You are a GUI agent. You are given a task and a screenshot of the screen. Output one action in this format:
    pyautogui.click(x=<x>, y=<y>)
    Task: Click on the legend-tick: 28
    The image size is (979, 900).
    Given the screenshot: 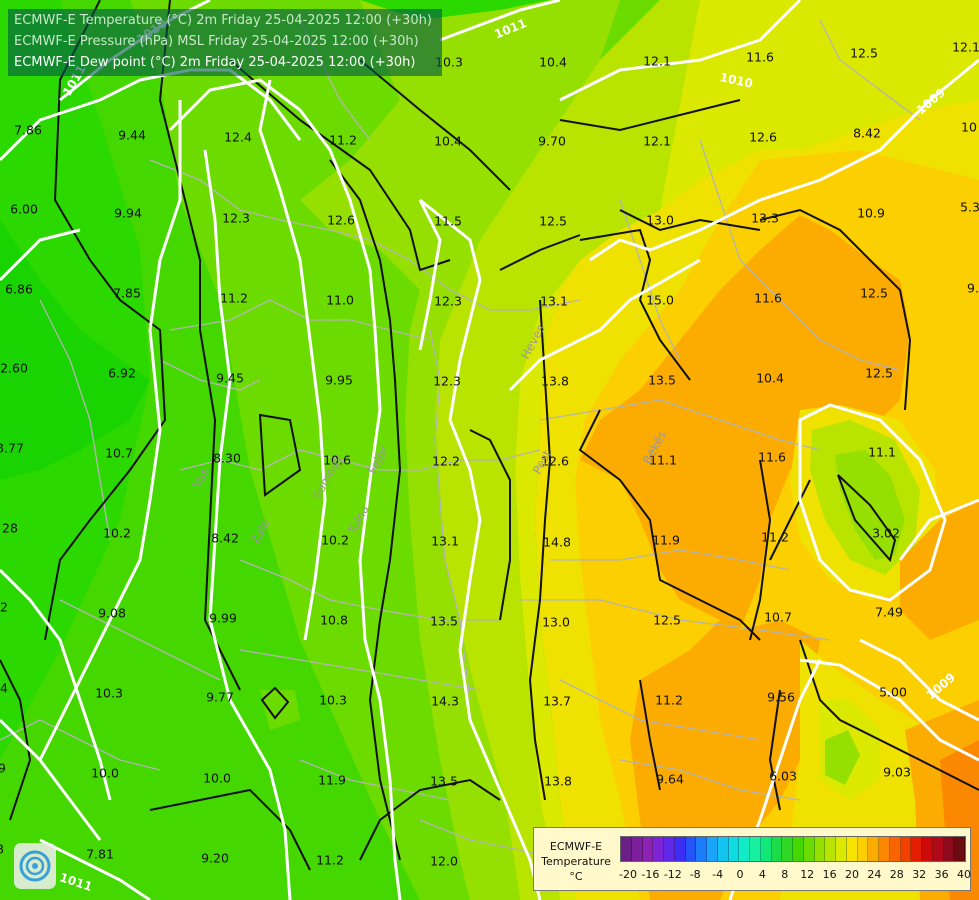 What is the action you would take?
    pyautogui.click(x=896, y=874)
    